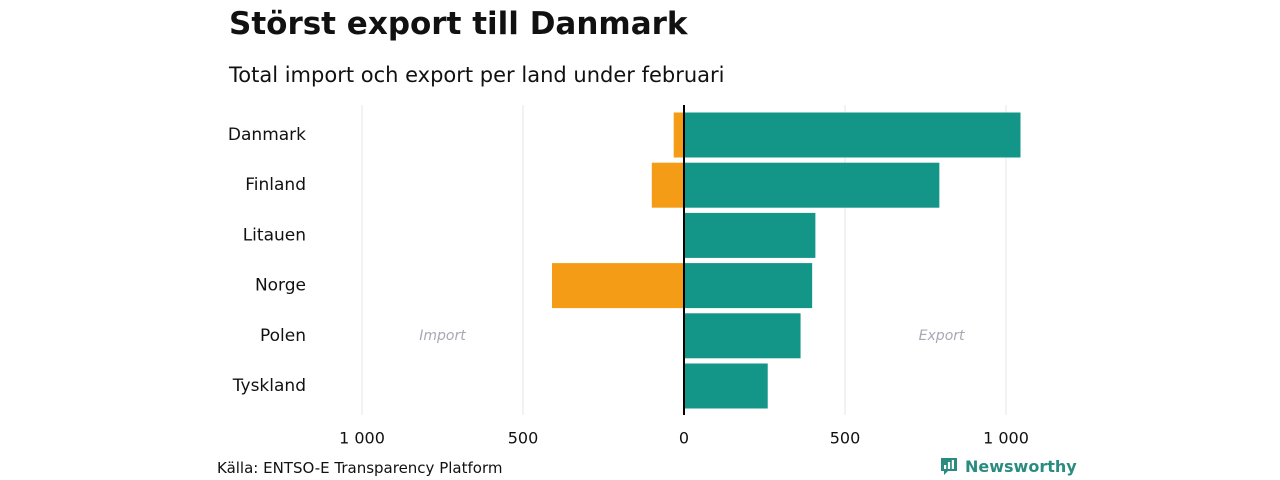 The height and width of the screenshot is (480, 1280). What do you see at coordinates (742, 336) in the screenshot?
I see `export-bar-polen` at bounding box center [742, 336].